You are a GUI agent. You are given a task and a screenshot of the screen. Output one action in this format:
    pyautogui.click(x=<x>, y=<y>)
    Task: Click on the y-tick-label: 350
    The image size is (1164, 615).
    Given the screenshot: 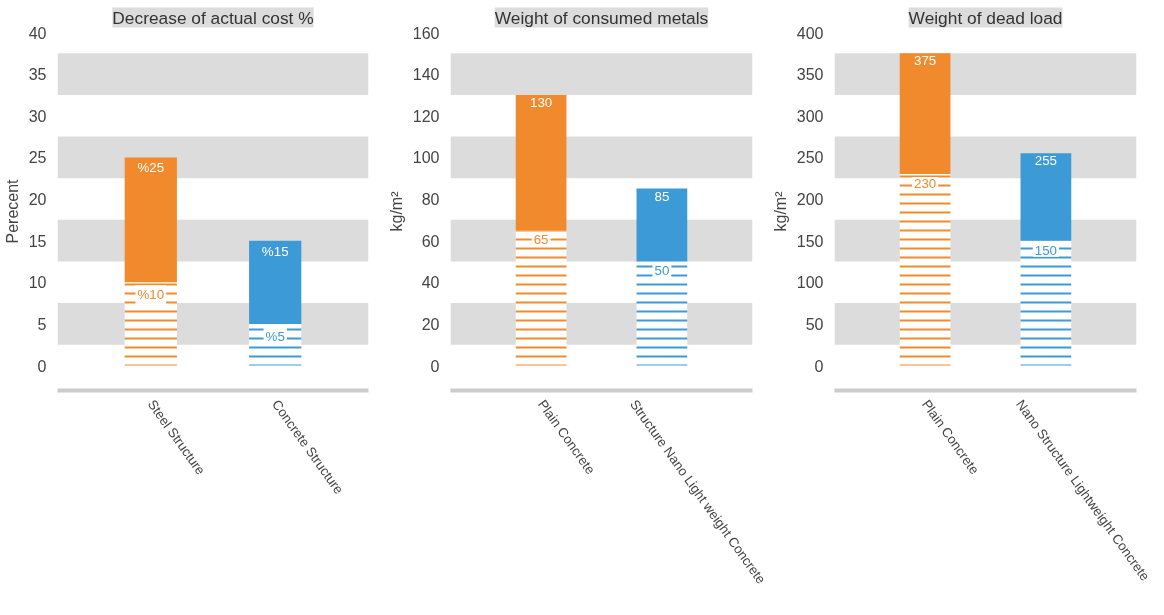 What is the action you would take?
    pyautogui.click(x=810, y=75)
    